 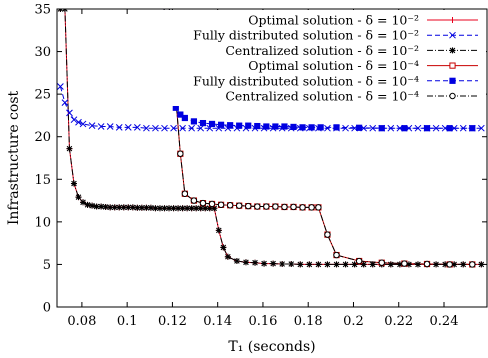 I want to click on legend-label: Fully distributed solution - δ = 10⁻⁴, so click(x=306, y=80).